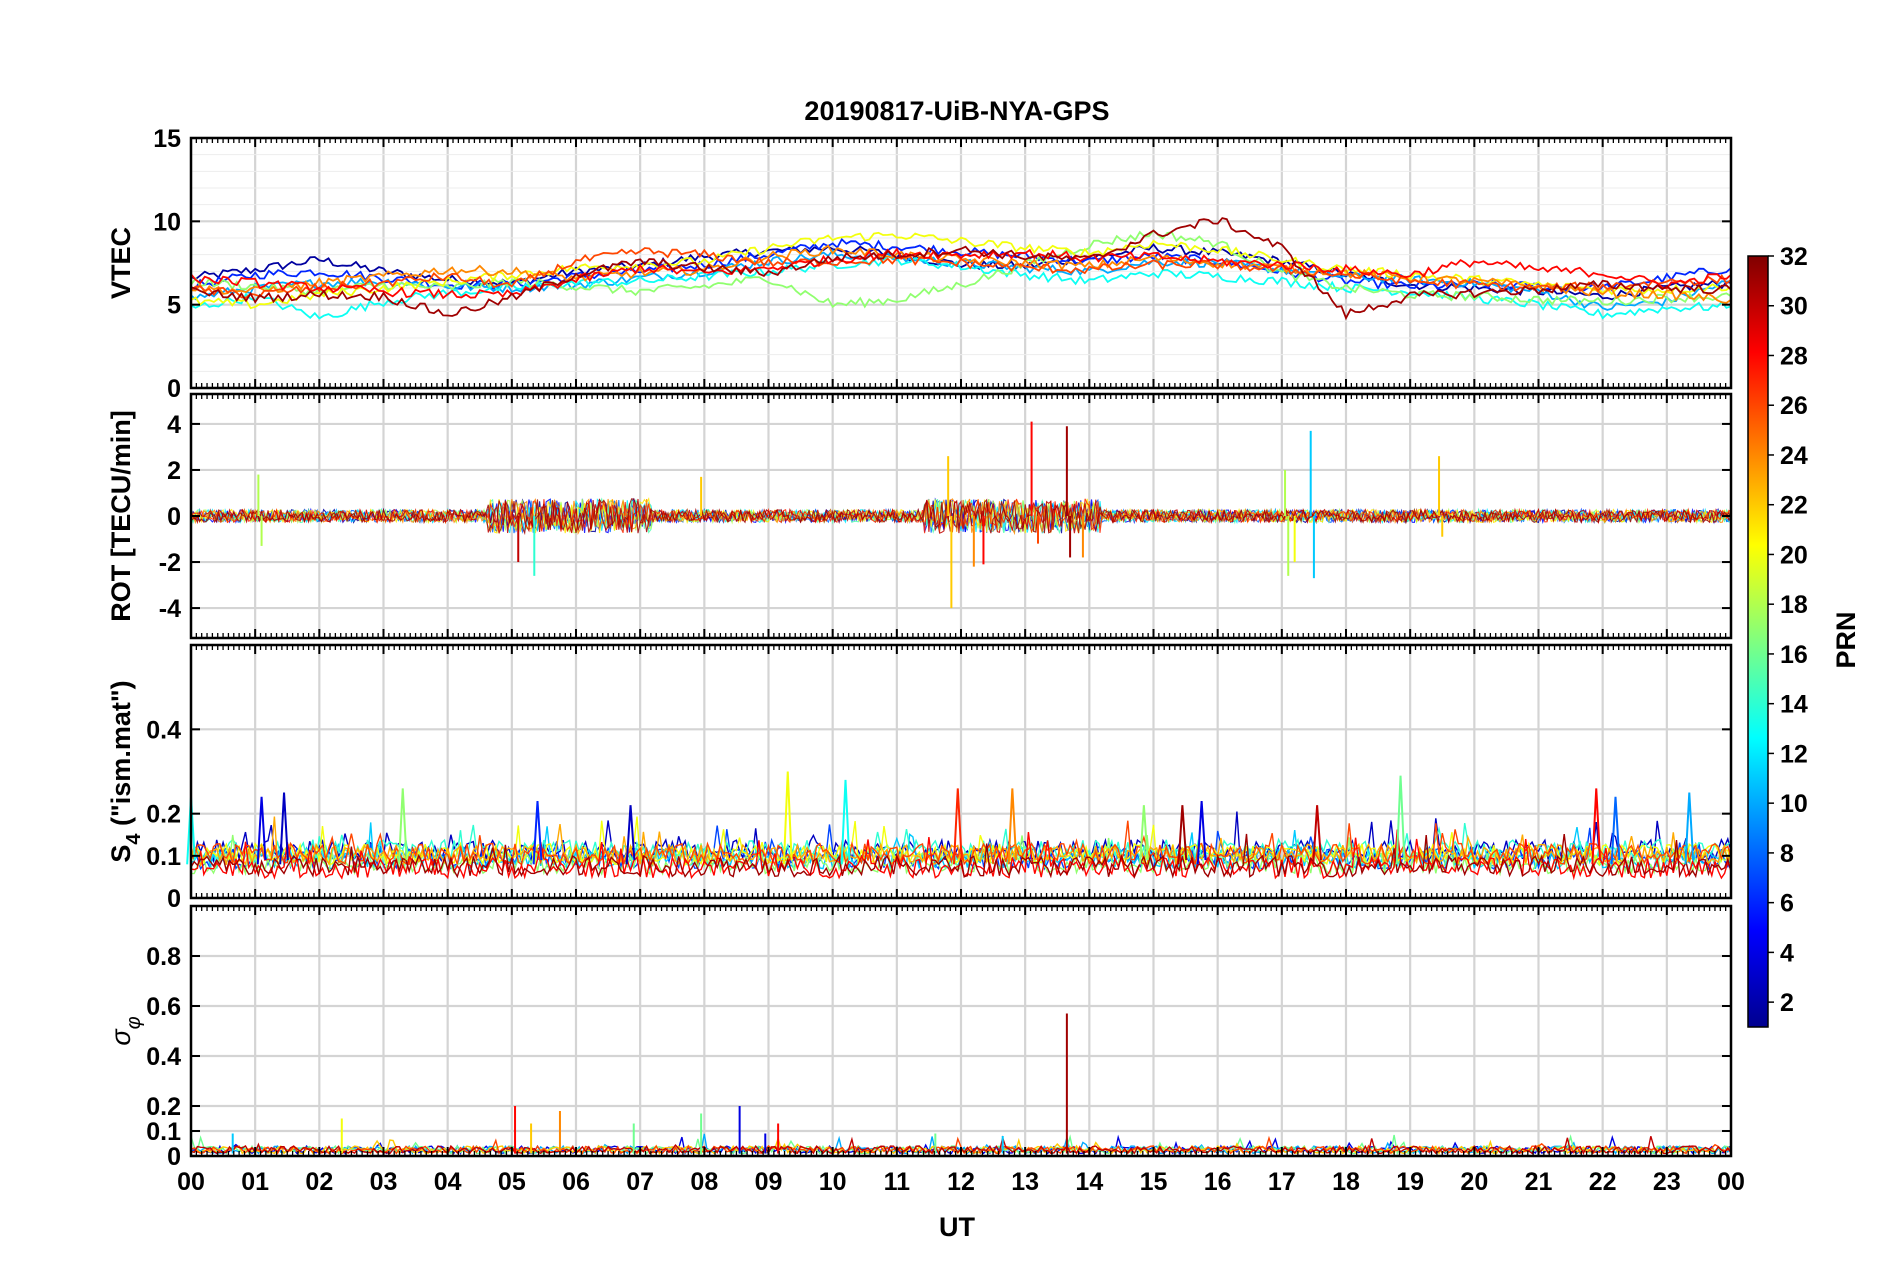  What do you see at coordinates (1846, 639) in the screenshot?
I see `colorbar-label: PRN` at bounding box center [1846, 639].